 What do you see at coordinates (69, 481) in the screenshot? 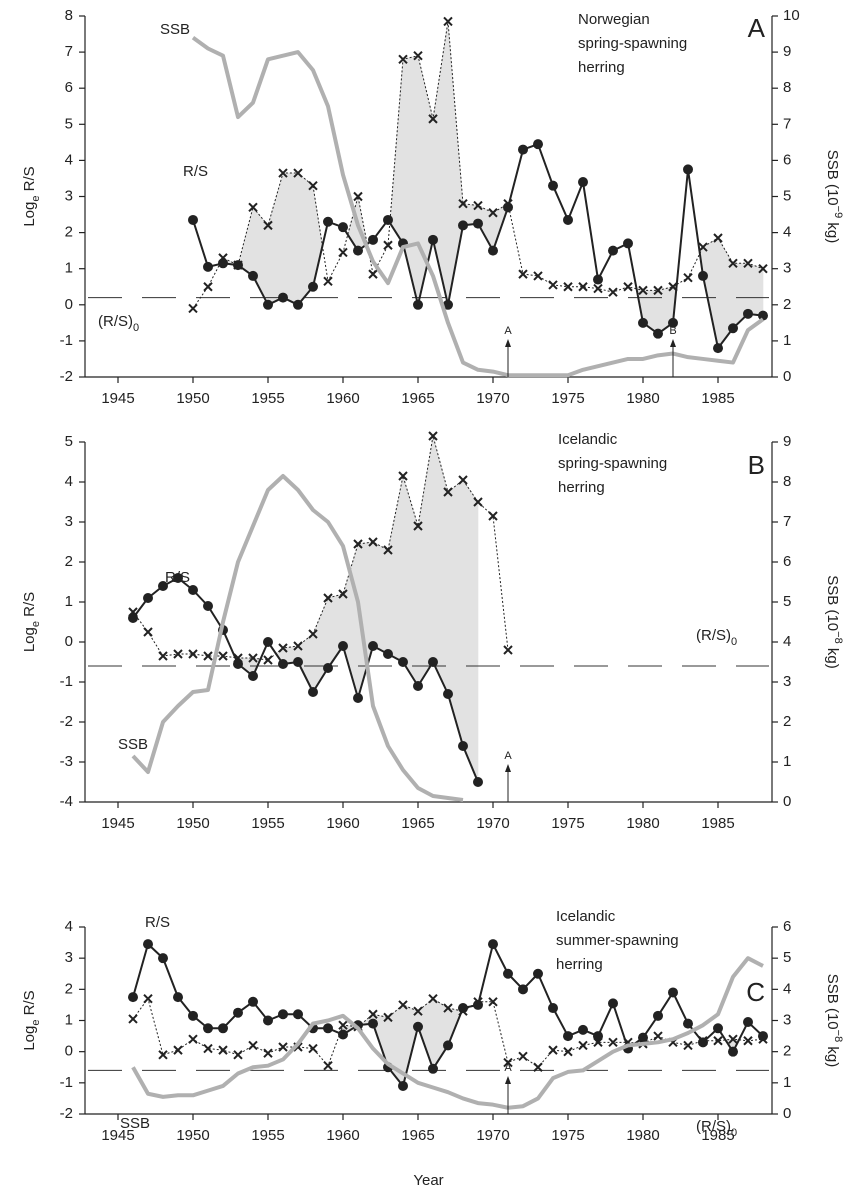
I see `y-tick-label: 4` at bounding box center [69, 481].